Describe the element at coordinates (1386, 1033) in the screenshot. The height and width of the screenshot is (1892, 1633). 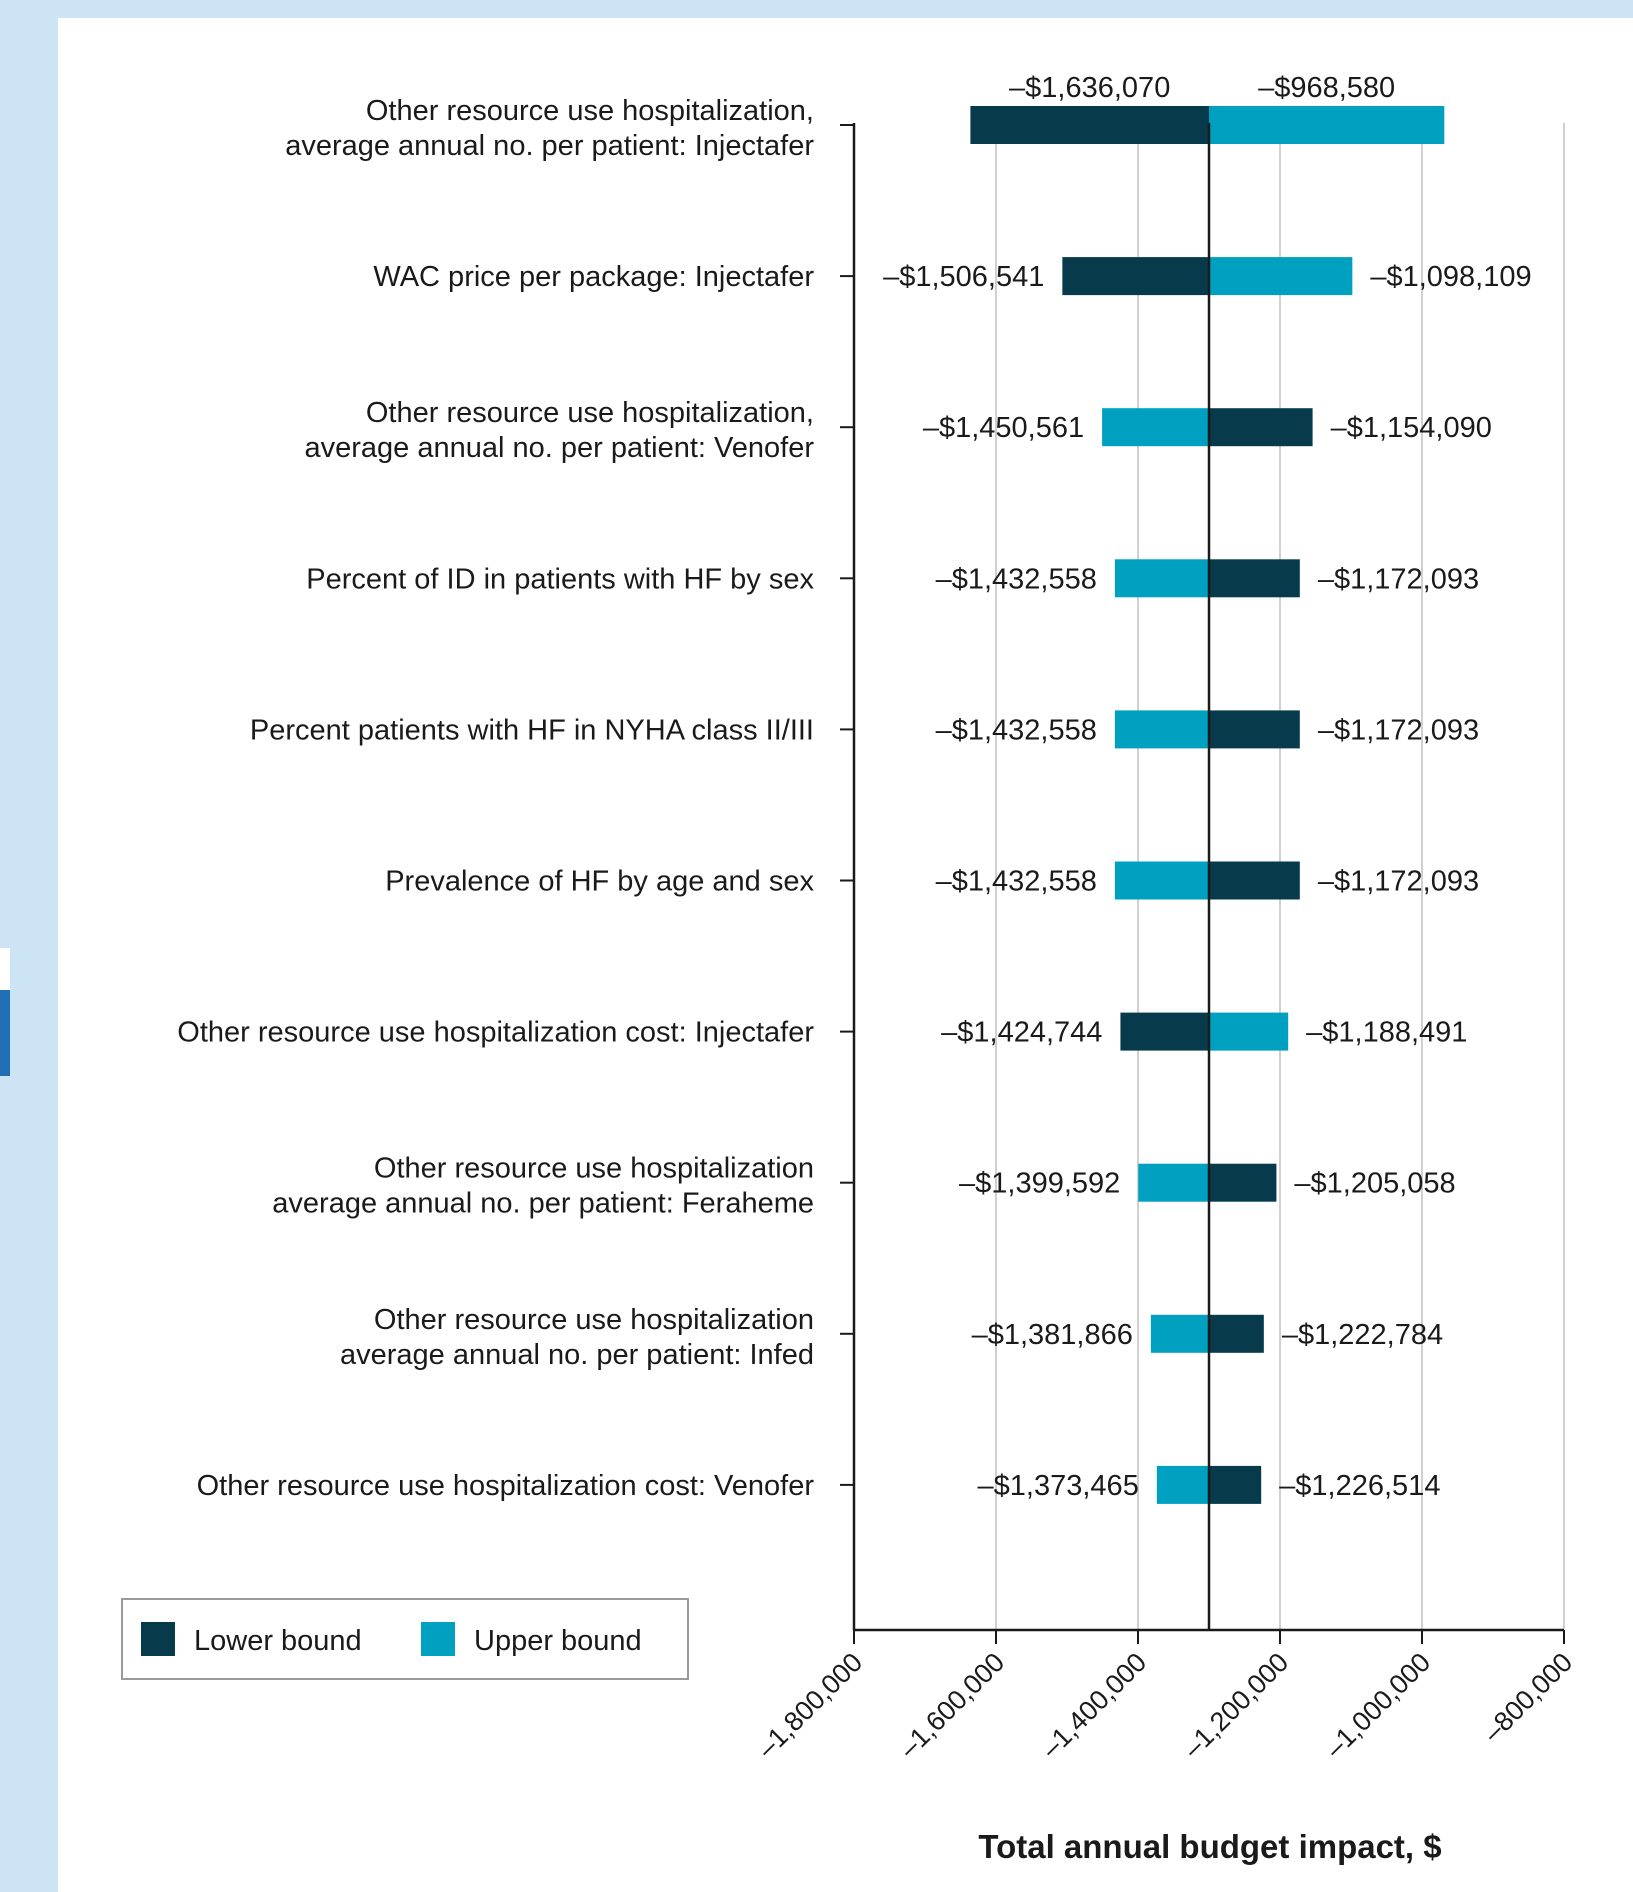
I see `value-label-upper: –$1,188,491` at that location.